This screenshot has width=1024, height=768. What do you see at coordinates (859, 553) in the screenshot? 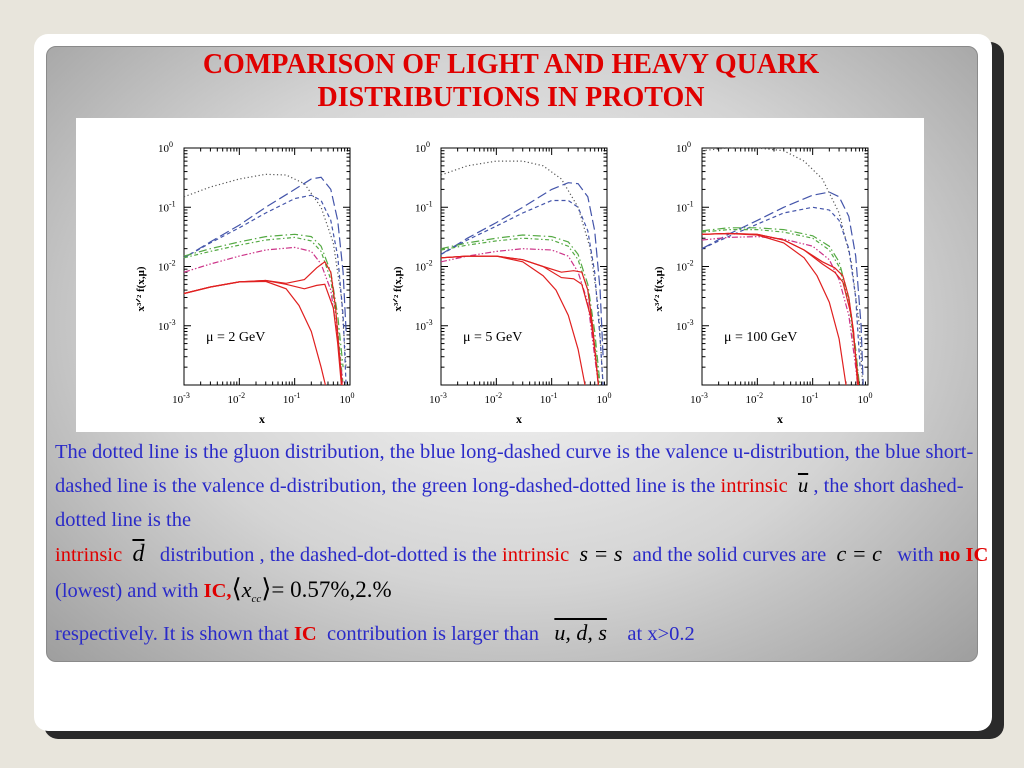
I see `c-equals-cbar: c = c` at bounding box center [859, 553].